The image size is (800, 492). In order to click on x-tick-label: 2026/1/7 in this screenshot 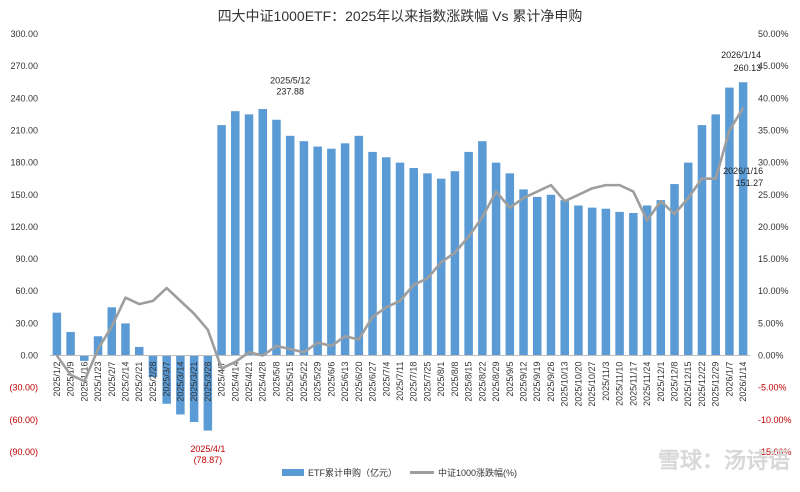, I will do `click(729, 379)`.